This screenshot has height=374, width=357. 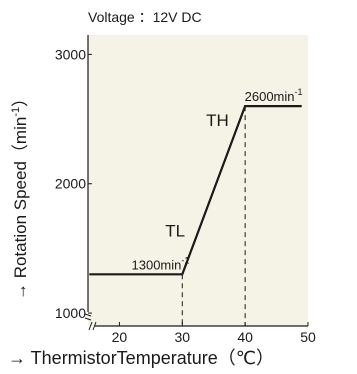 What do you see at coordinates (274, 95) in the screenshot?
I see `data-label: 2600min-1` at bounding box center [274, 95].